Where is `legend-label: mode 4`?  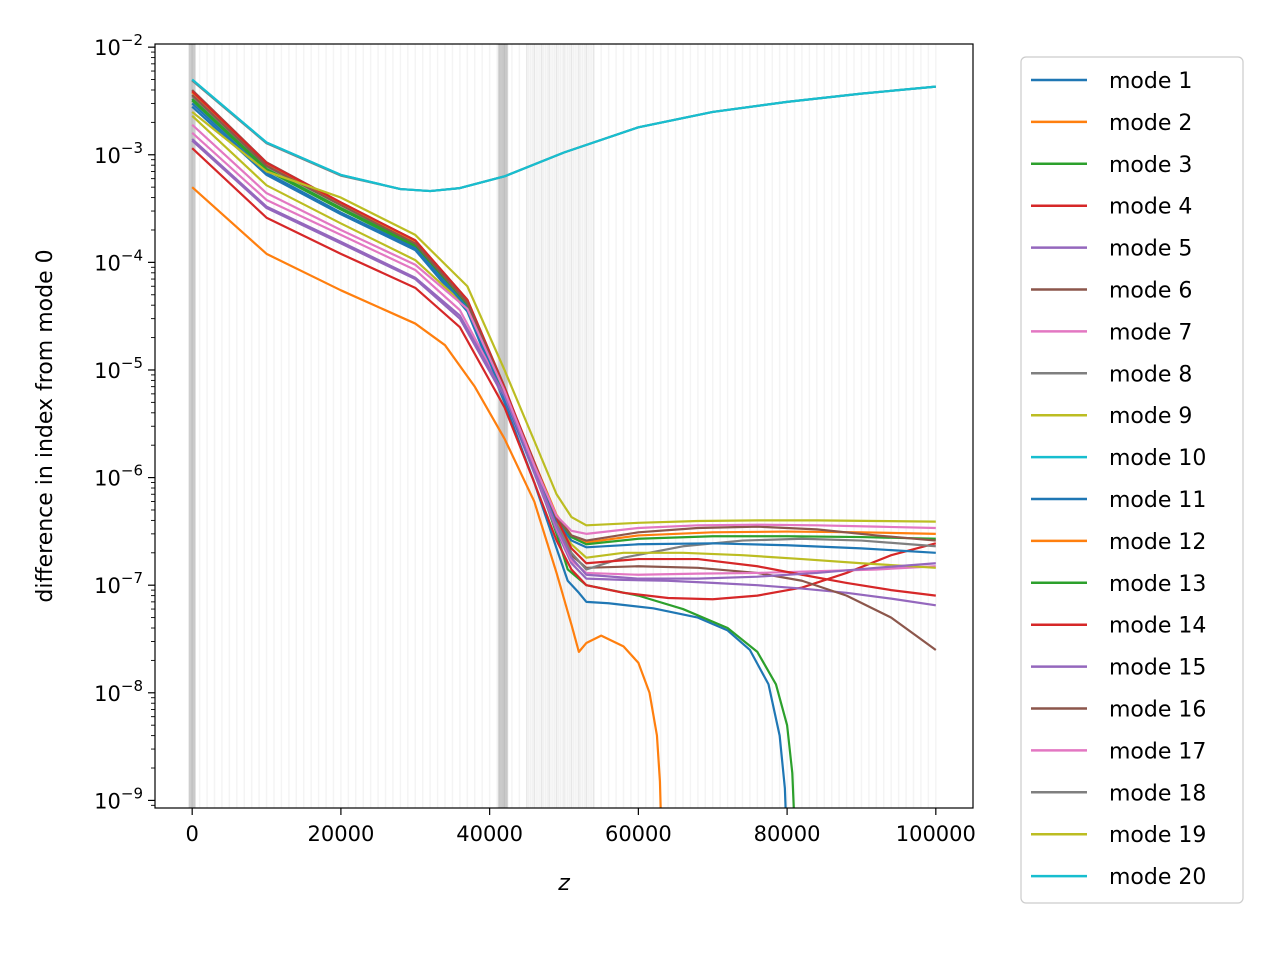 legend-label: mode 4 is located at coordinates (1150, 207).